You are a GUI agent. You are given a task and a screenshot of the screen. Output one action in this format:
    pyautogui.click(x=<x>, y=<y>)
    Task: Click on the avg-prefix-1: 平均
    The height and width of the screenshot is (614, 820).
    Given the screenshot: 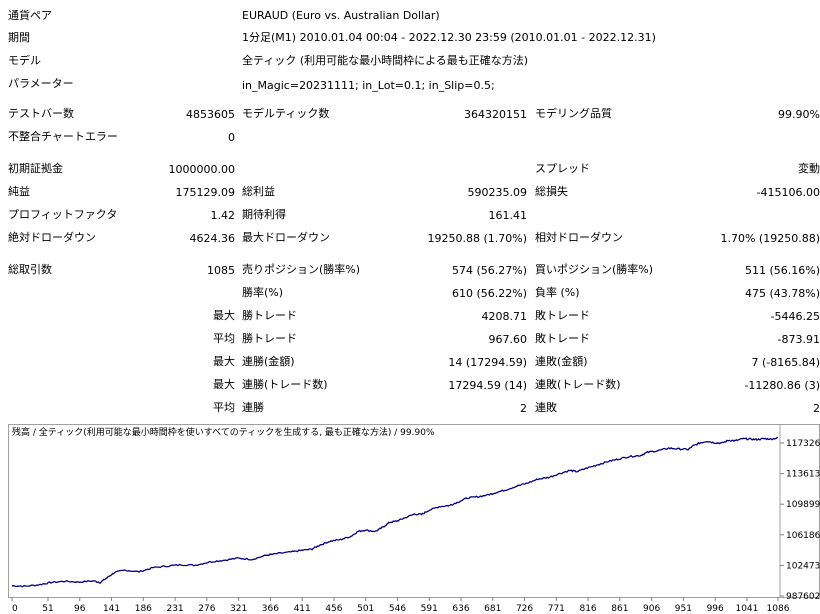 What is the action you would take?
    pyautogui.click(x=224, y=338)
    